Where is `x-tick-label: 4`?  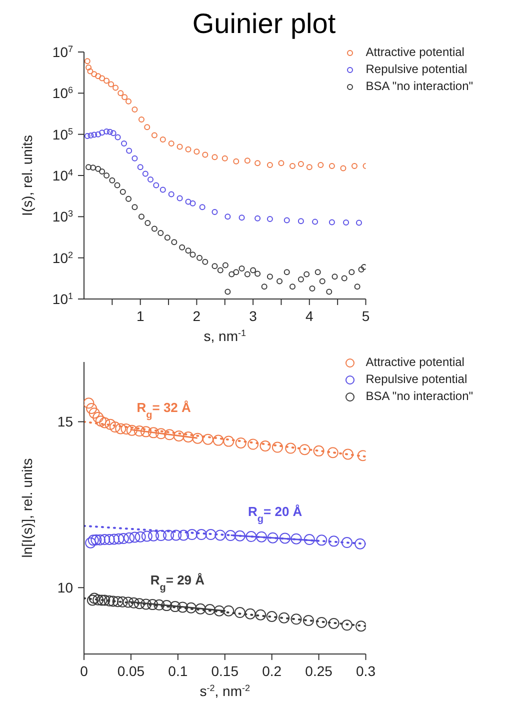
x-tick-label: 4 is located at coordinates (310, 316).